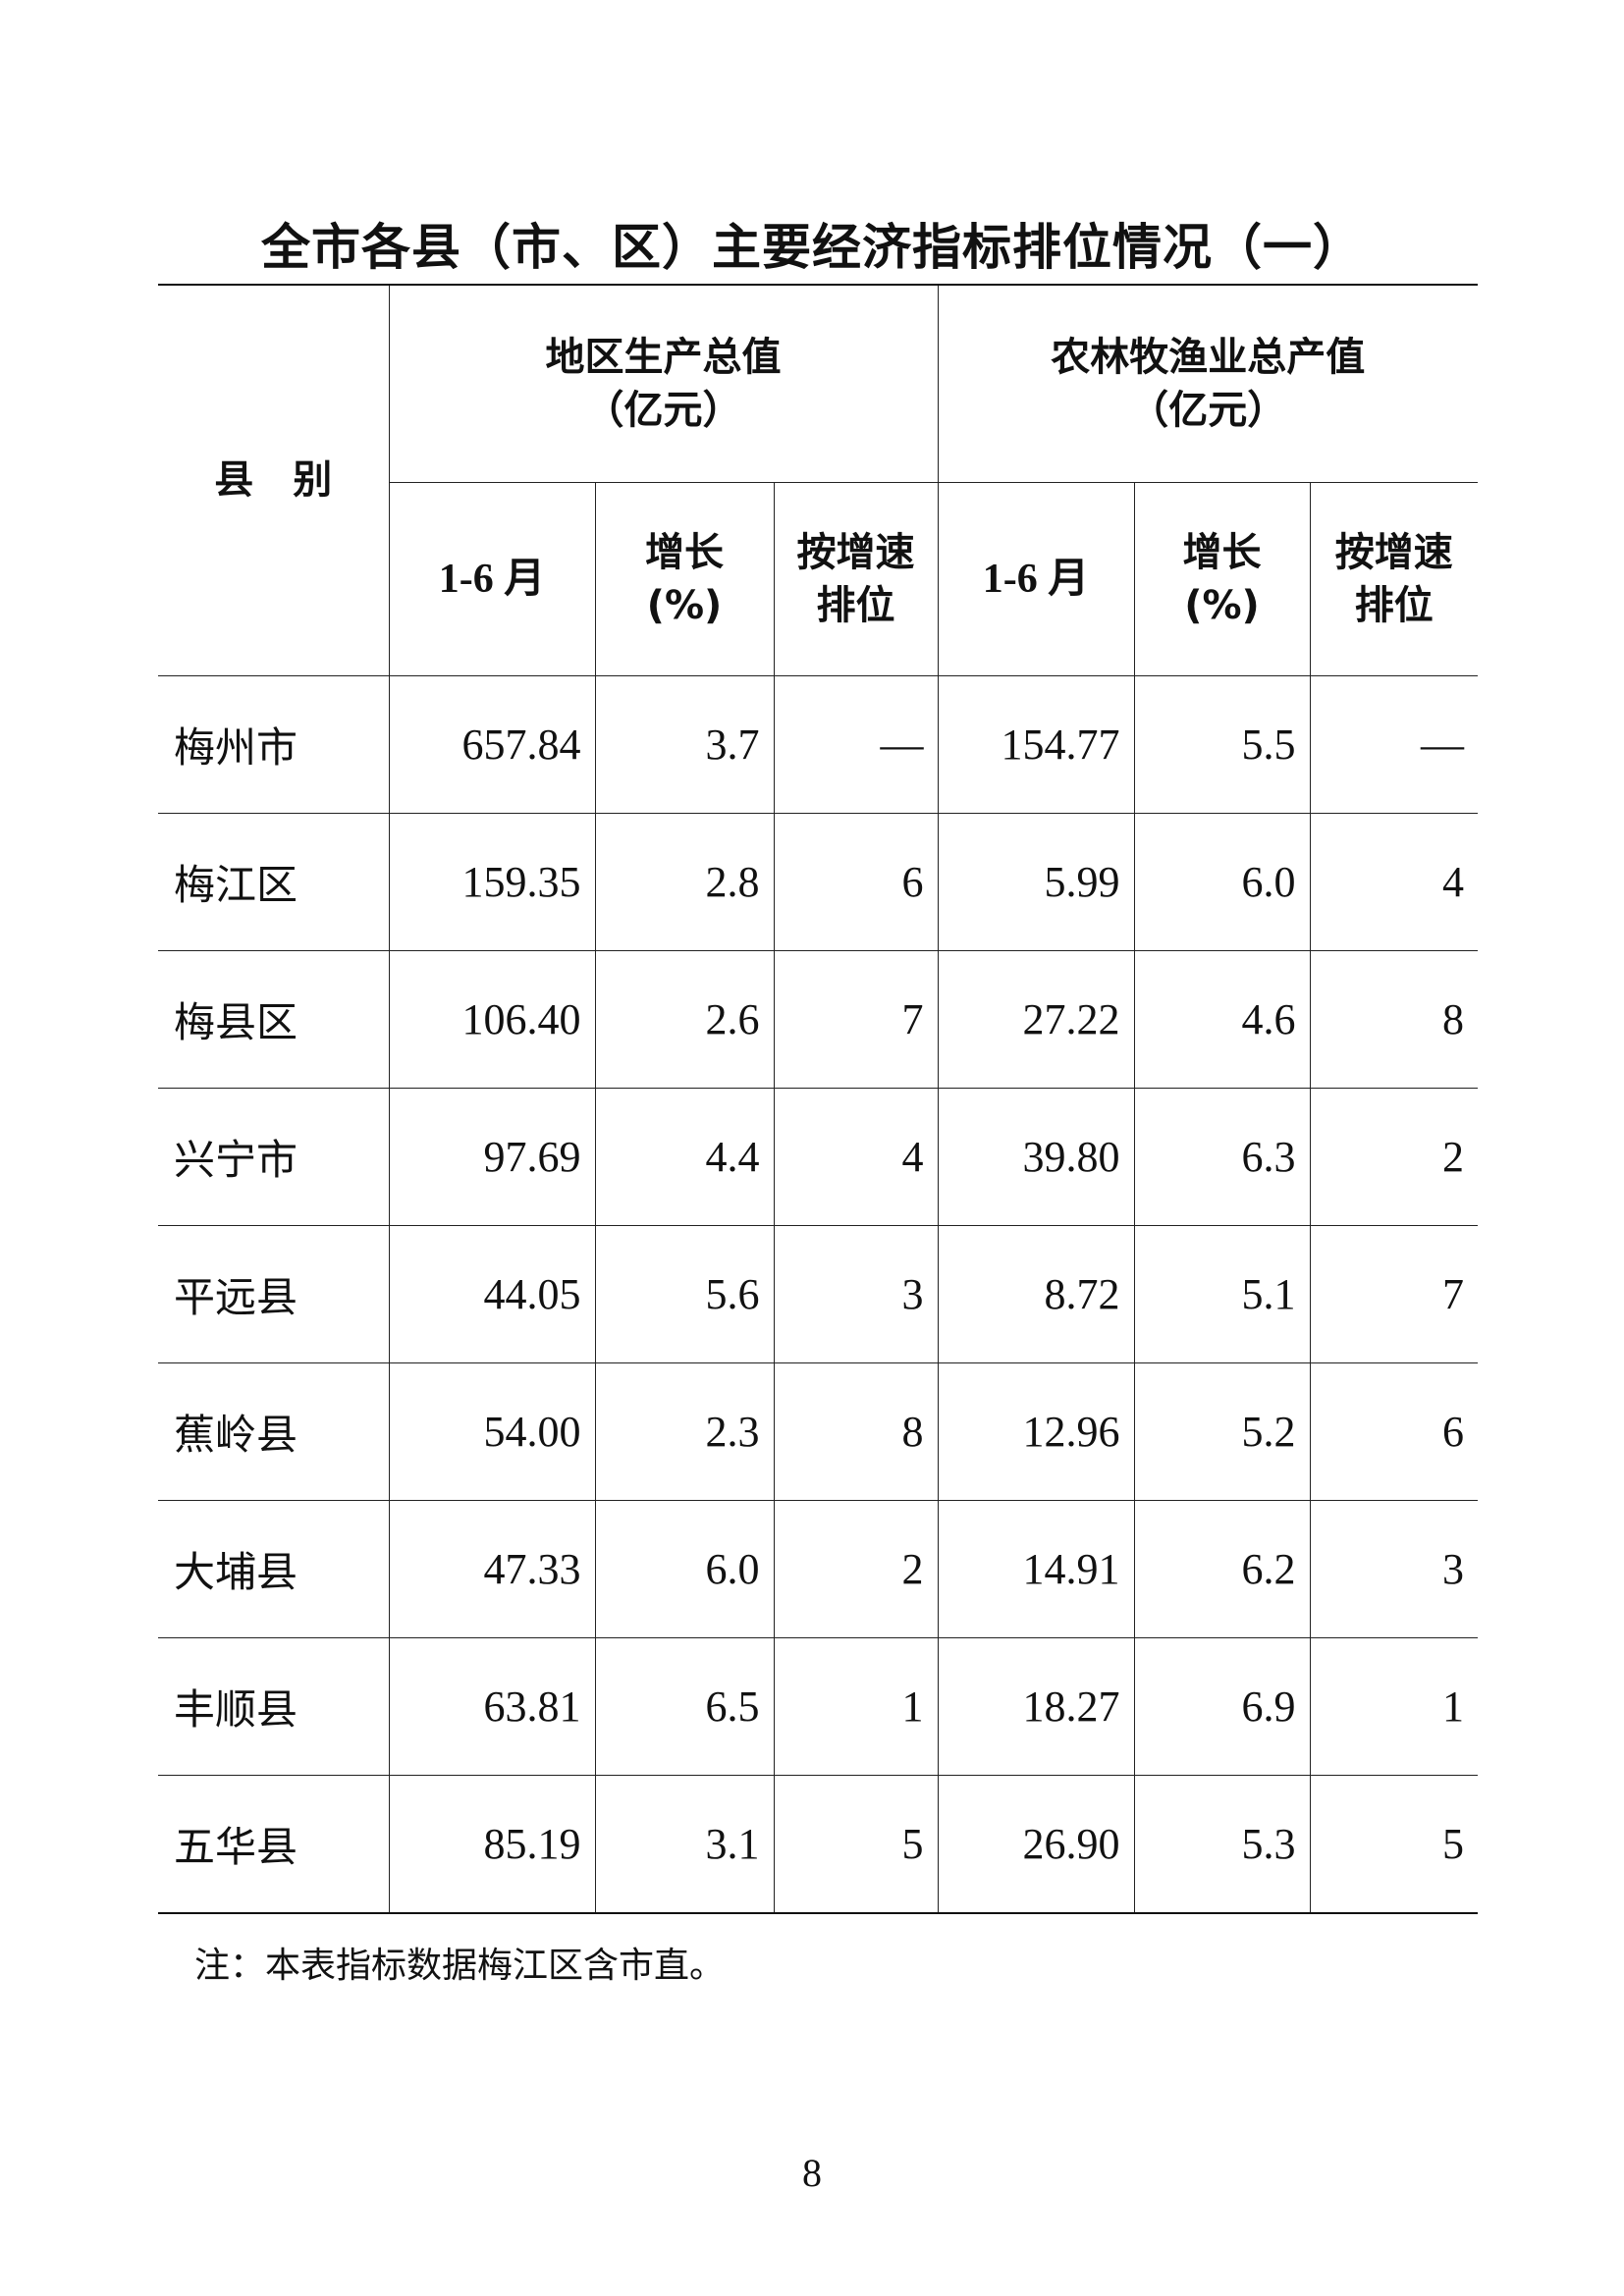 The width and height of the screenshot is (1624, 2296). Describe the element at coordinates (274, 1294) in the screenshot. I see `county-name: 平远县` at that location.